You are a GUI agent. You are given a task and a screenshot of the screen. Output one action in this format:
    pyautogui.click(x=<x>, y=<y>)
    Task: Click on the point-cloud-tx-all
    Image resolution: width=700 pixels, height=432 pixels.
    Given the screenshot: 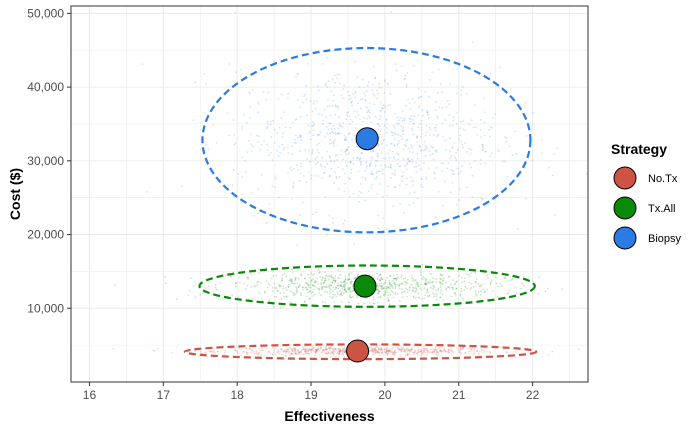 What is the action you would take?
    pyautogui.click(x=339, y=287)
    